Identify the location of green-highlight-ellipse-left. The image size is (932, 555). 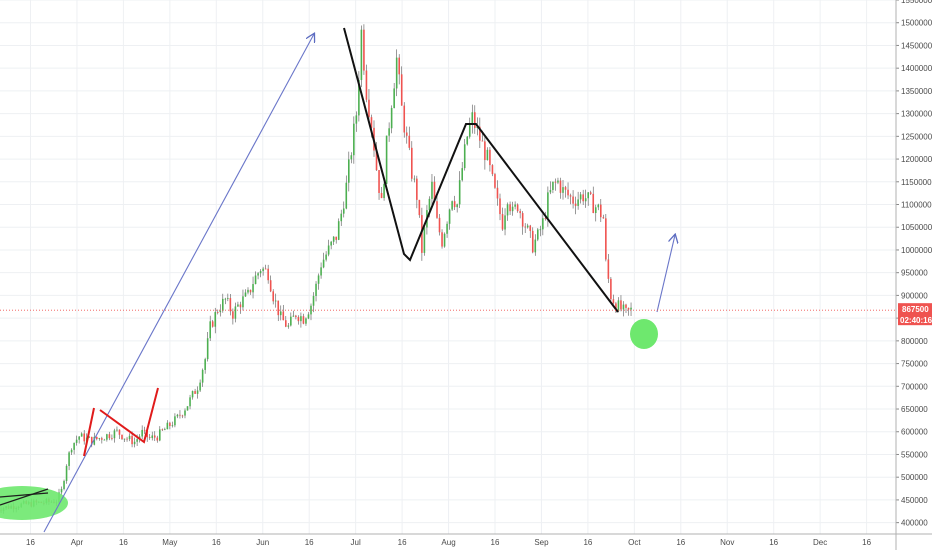
(34, 503).